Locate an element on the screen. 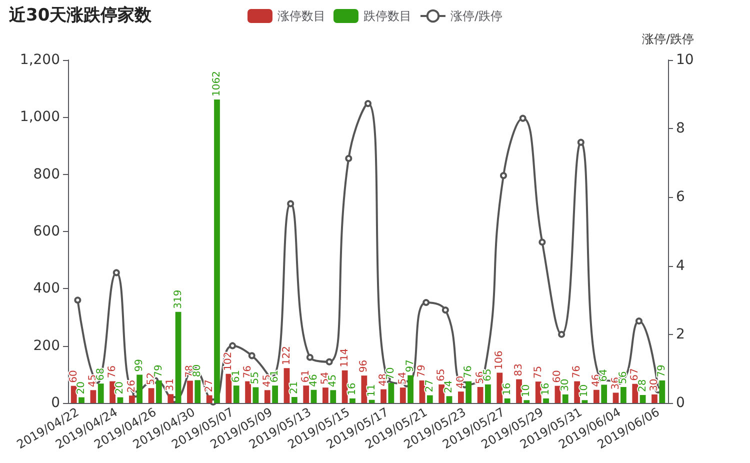 Image resolution: width=750 pixels, height=463 pixels. data-label: 61 is located at coordinates (236, 376).